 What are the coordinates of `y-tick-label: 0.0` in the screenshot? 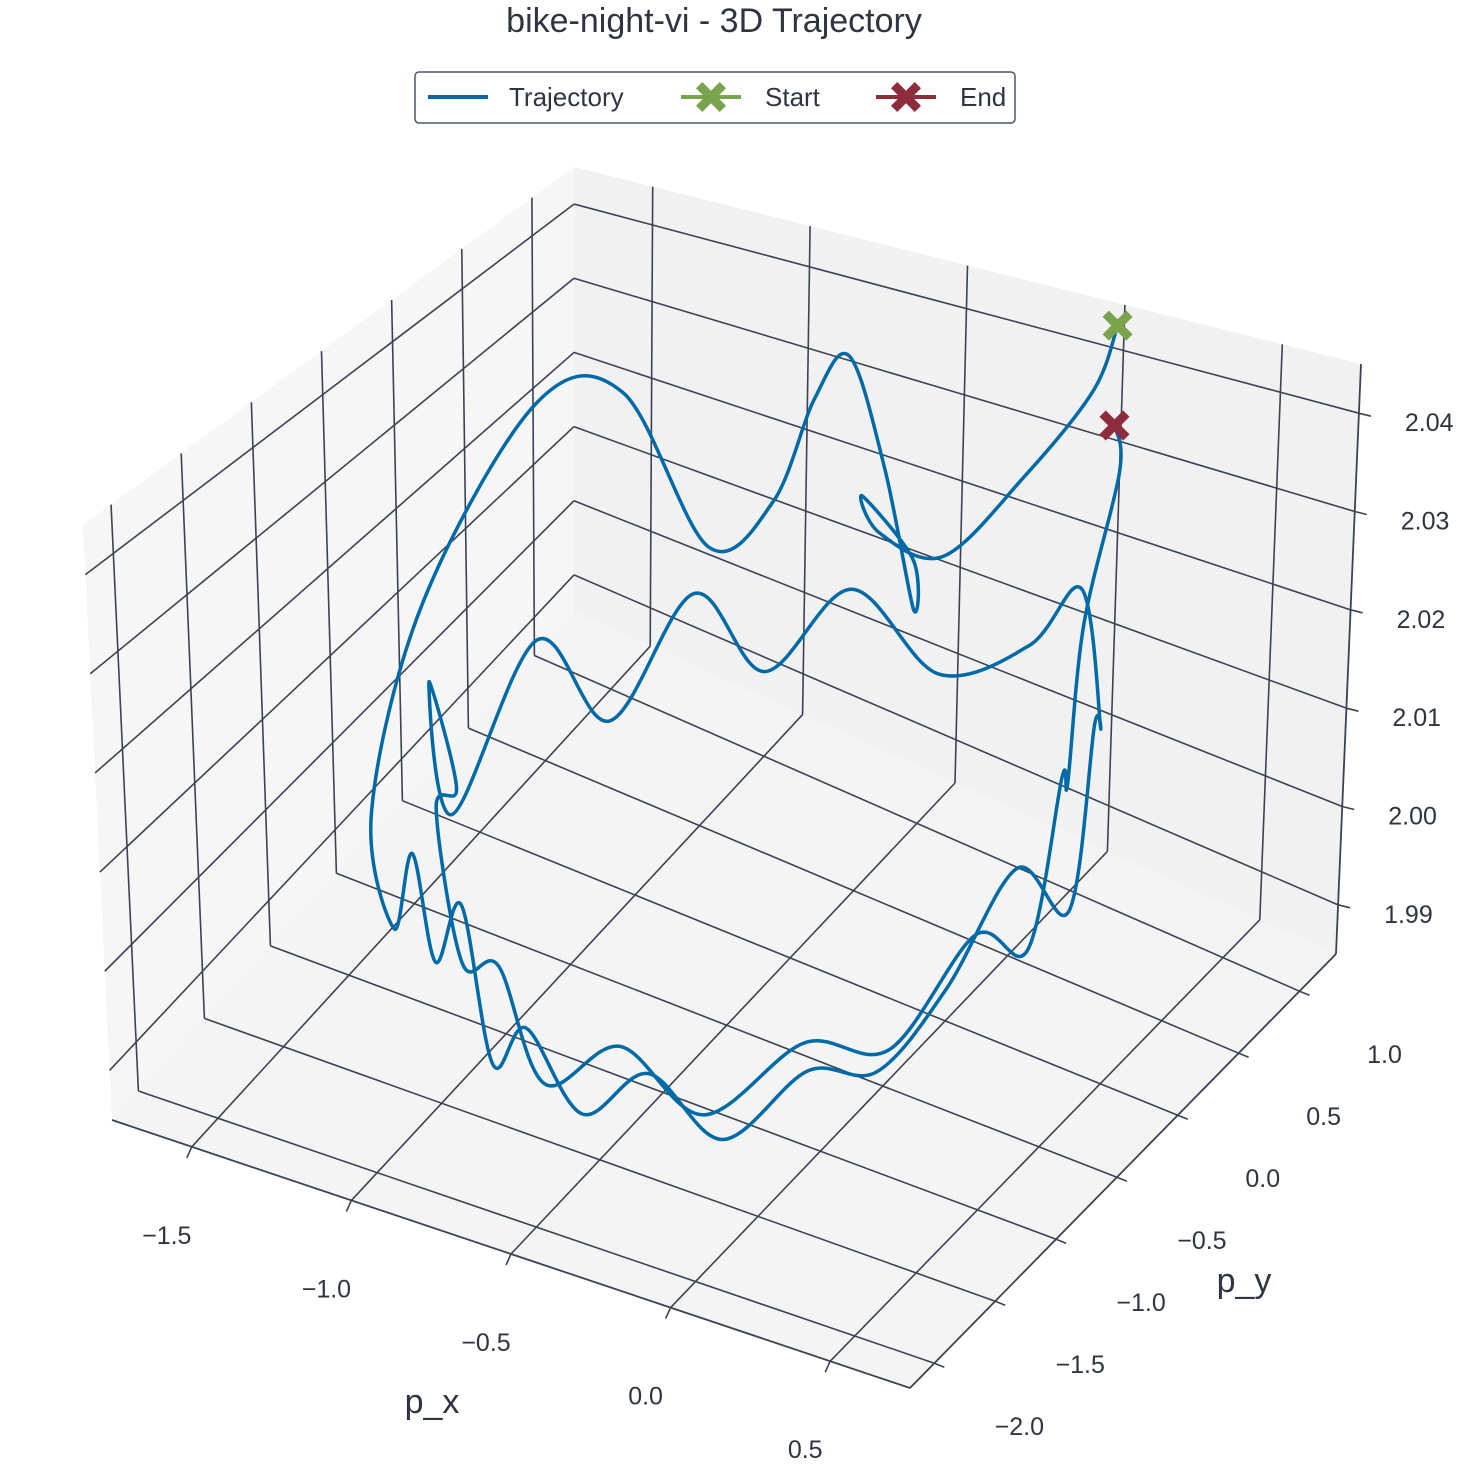 It's located at (1262, 1179).